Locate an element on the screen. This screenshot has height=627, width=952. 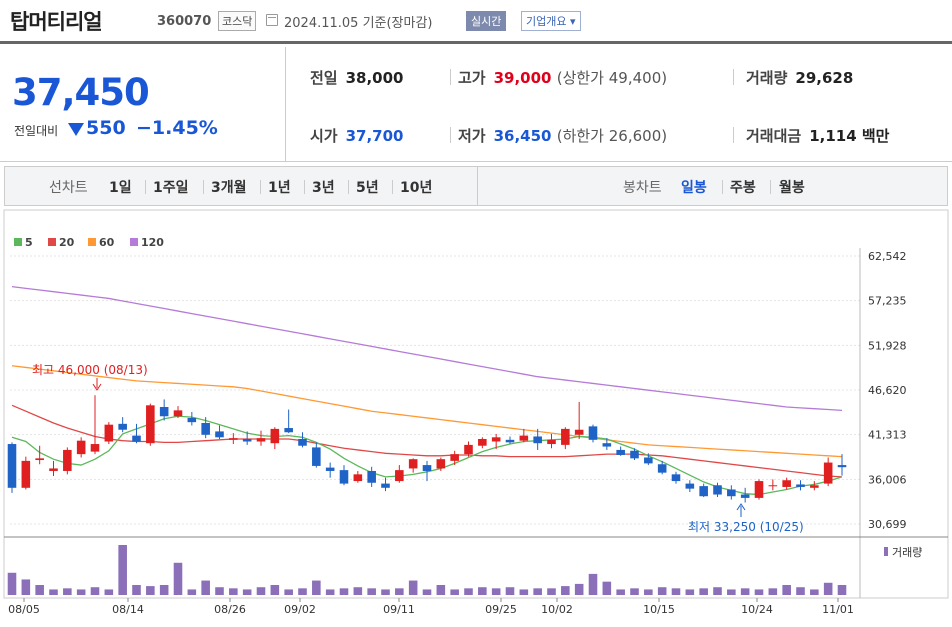
legend-ma120: 120 is located at coordinates (147, 242).